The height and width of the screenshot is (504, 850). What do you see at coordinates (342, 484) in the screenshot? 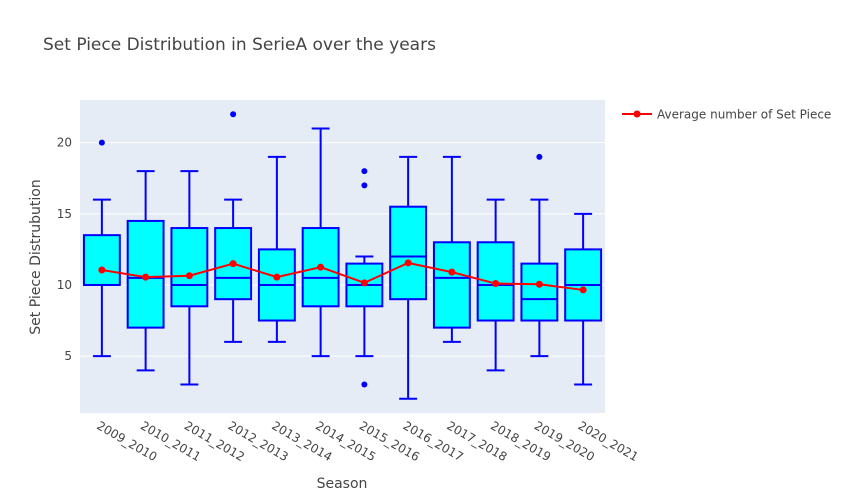
I see `x-axis-label: Season` at bounding box center [342, 484].